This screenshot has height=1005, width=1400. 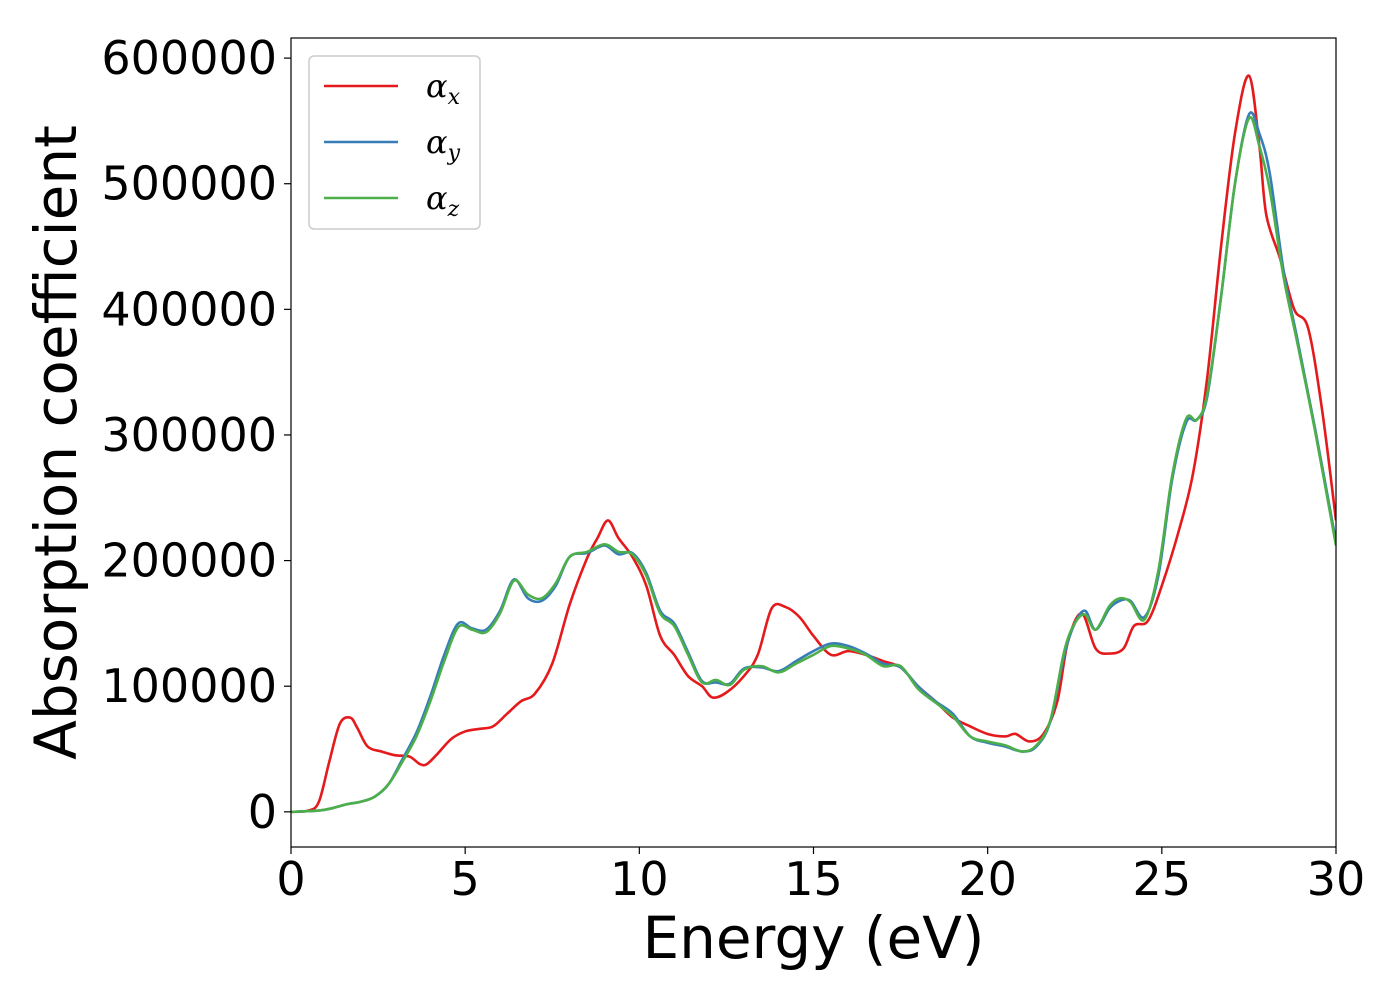 I want to click on x-axis-ticks: 0 5 10 15 20 25 30, so click(x=820, y=876).